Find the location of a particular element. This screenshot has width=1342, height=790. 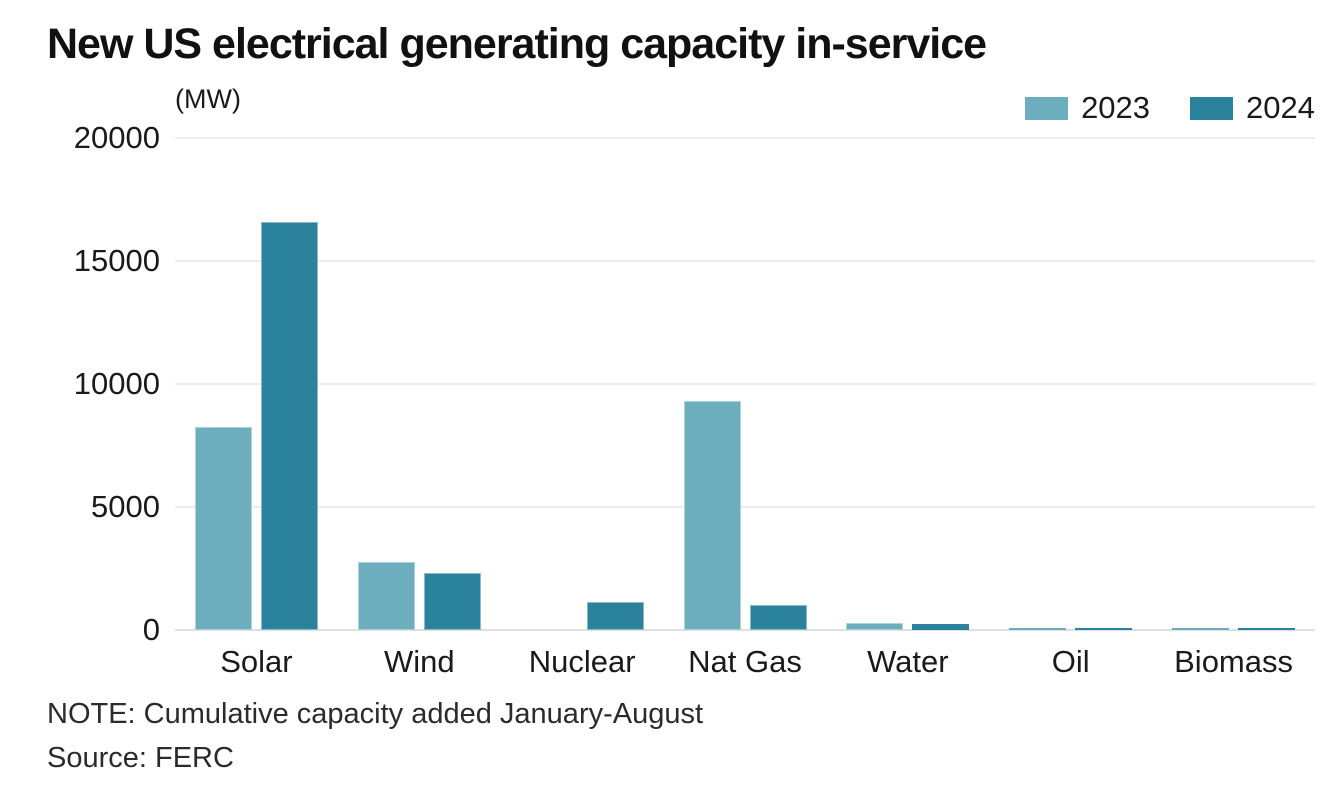

y-tick-label-10000: 10000 is located at coordinates (116, 383).